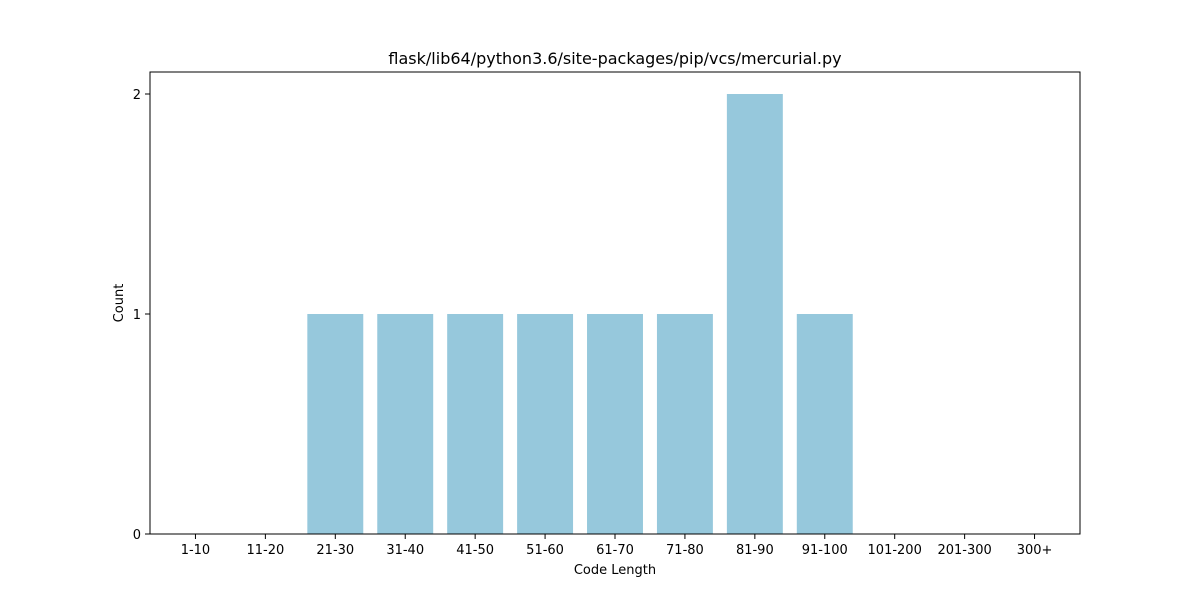 This screenshot has height=600, width=1200. Describe the element at coordinates (615, 570) in the screenshot. I see `x-axis-label: Code Length` at that location.